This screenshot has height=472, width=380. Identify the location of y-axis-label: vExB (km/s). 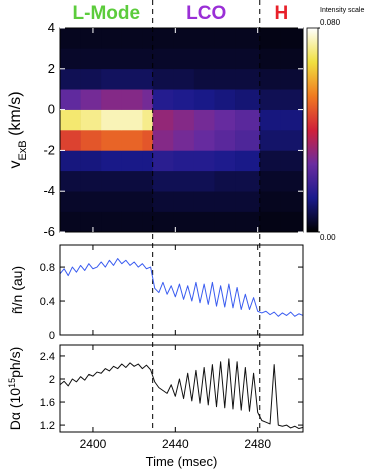
(18, 129).